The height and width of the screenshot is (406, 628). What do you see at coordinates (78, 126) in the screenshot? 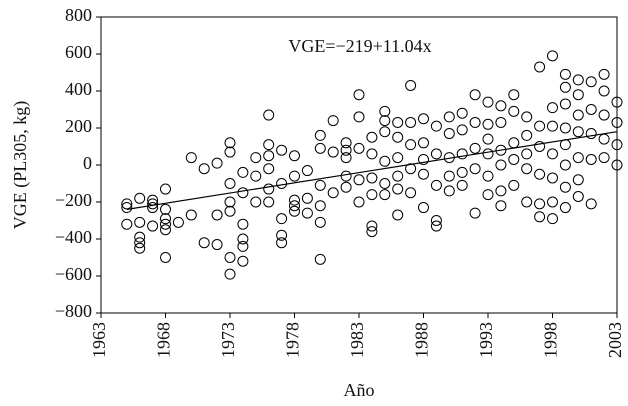
I see `y-tick-label: 200` at bounding box center [78, 126].